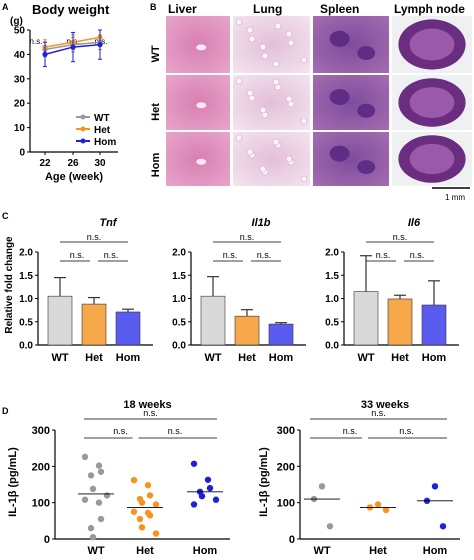  What do you see at coordinates (414, 223) in the screenshot?
I see `panel-c-title: Il6` at bounding box center [414, 223].